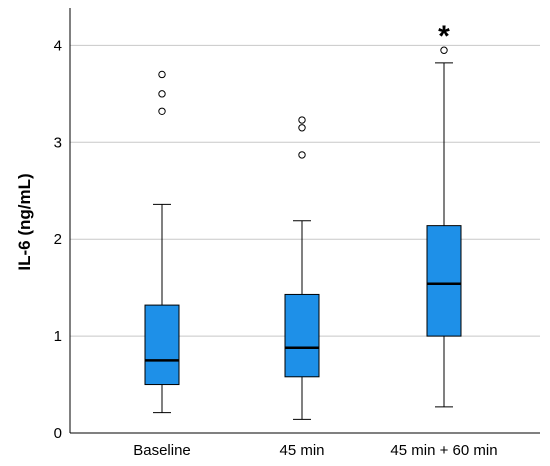 The image size is (550, 466). Describe the element at coordinates (58, 45) in the screenshot. I see `y-tick-label: 4` at that location.